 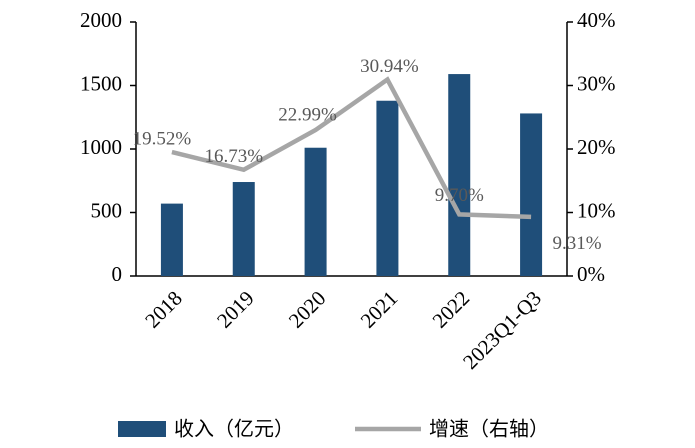 What do you see at coordinates (163, 309) in the screenshot?
I see `x-tick-label: 2018` at bounding box center [163, 309].